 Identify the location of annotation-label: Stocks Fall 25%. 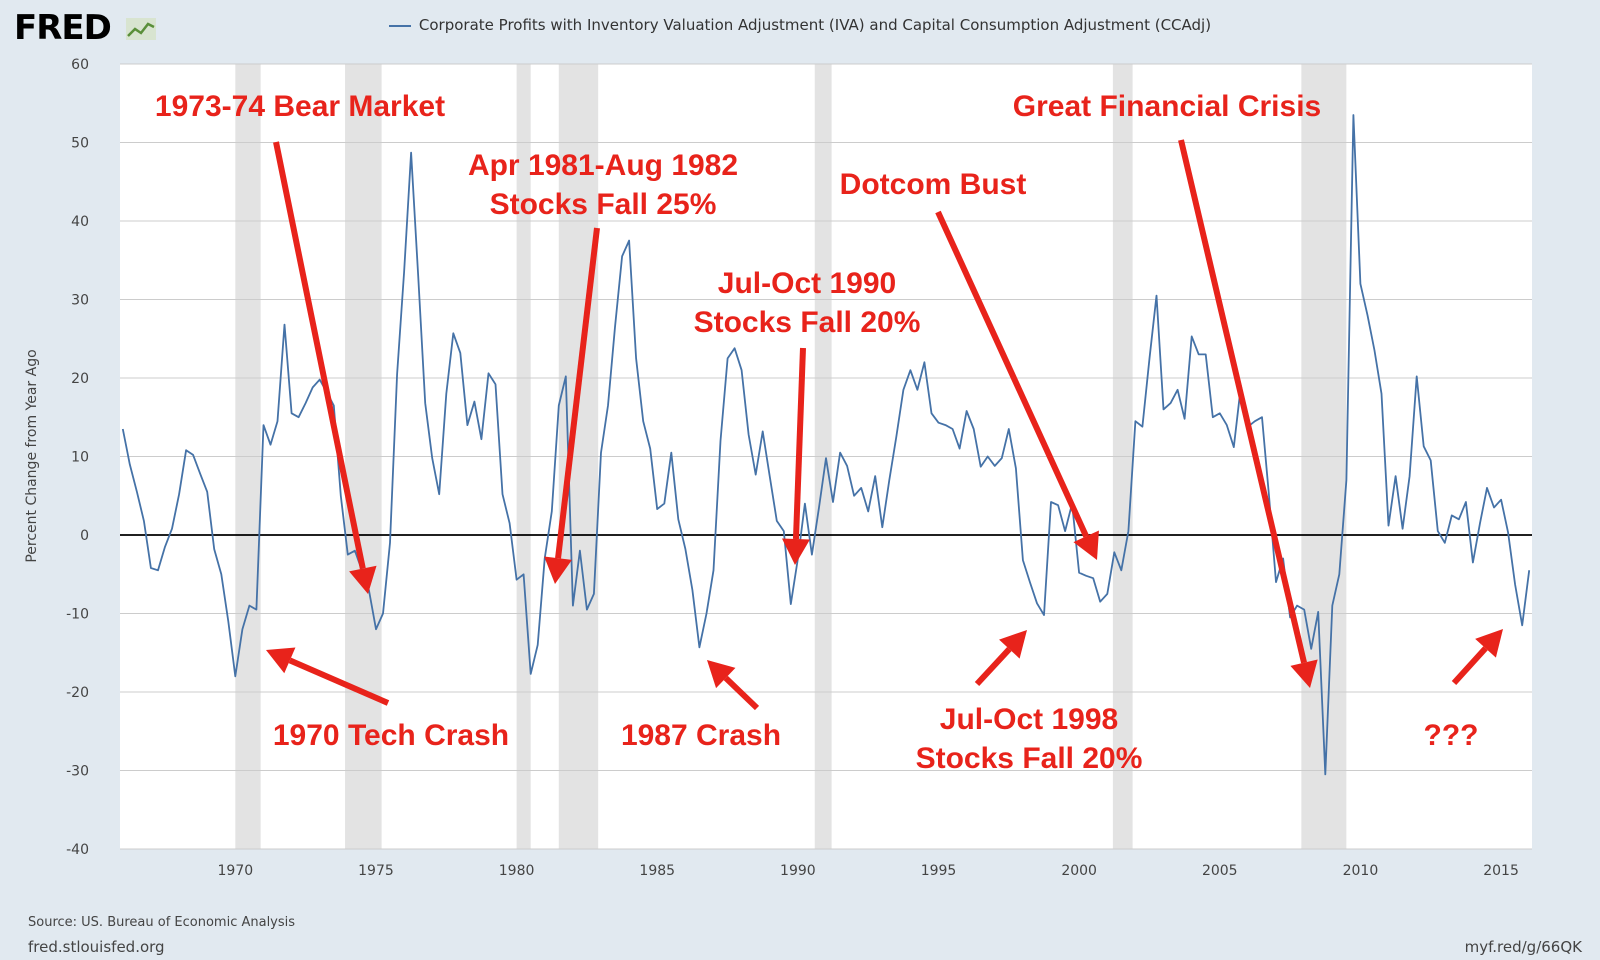
(603, 204).